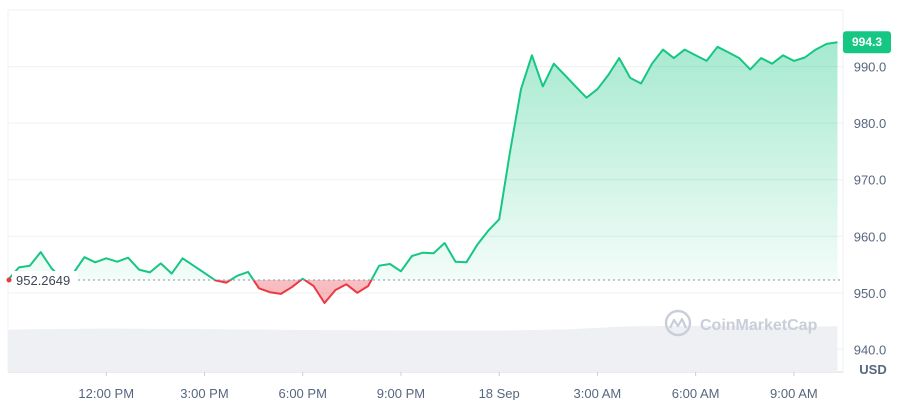  Describe the element at coordinates (870, 236) in the screenshot. I see `y-tick-label: 960.0` at that location.